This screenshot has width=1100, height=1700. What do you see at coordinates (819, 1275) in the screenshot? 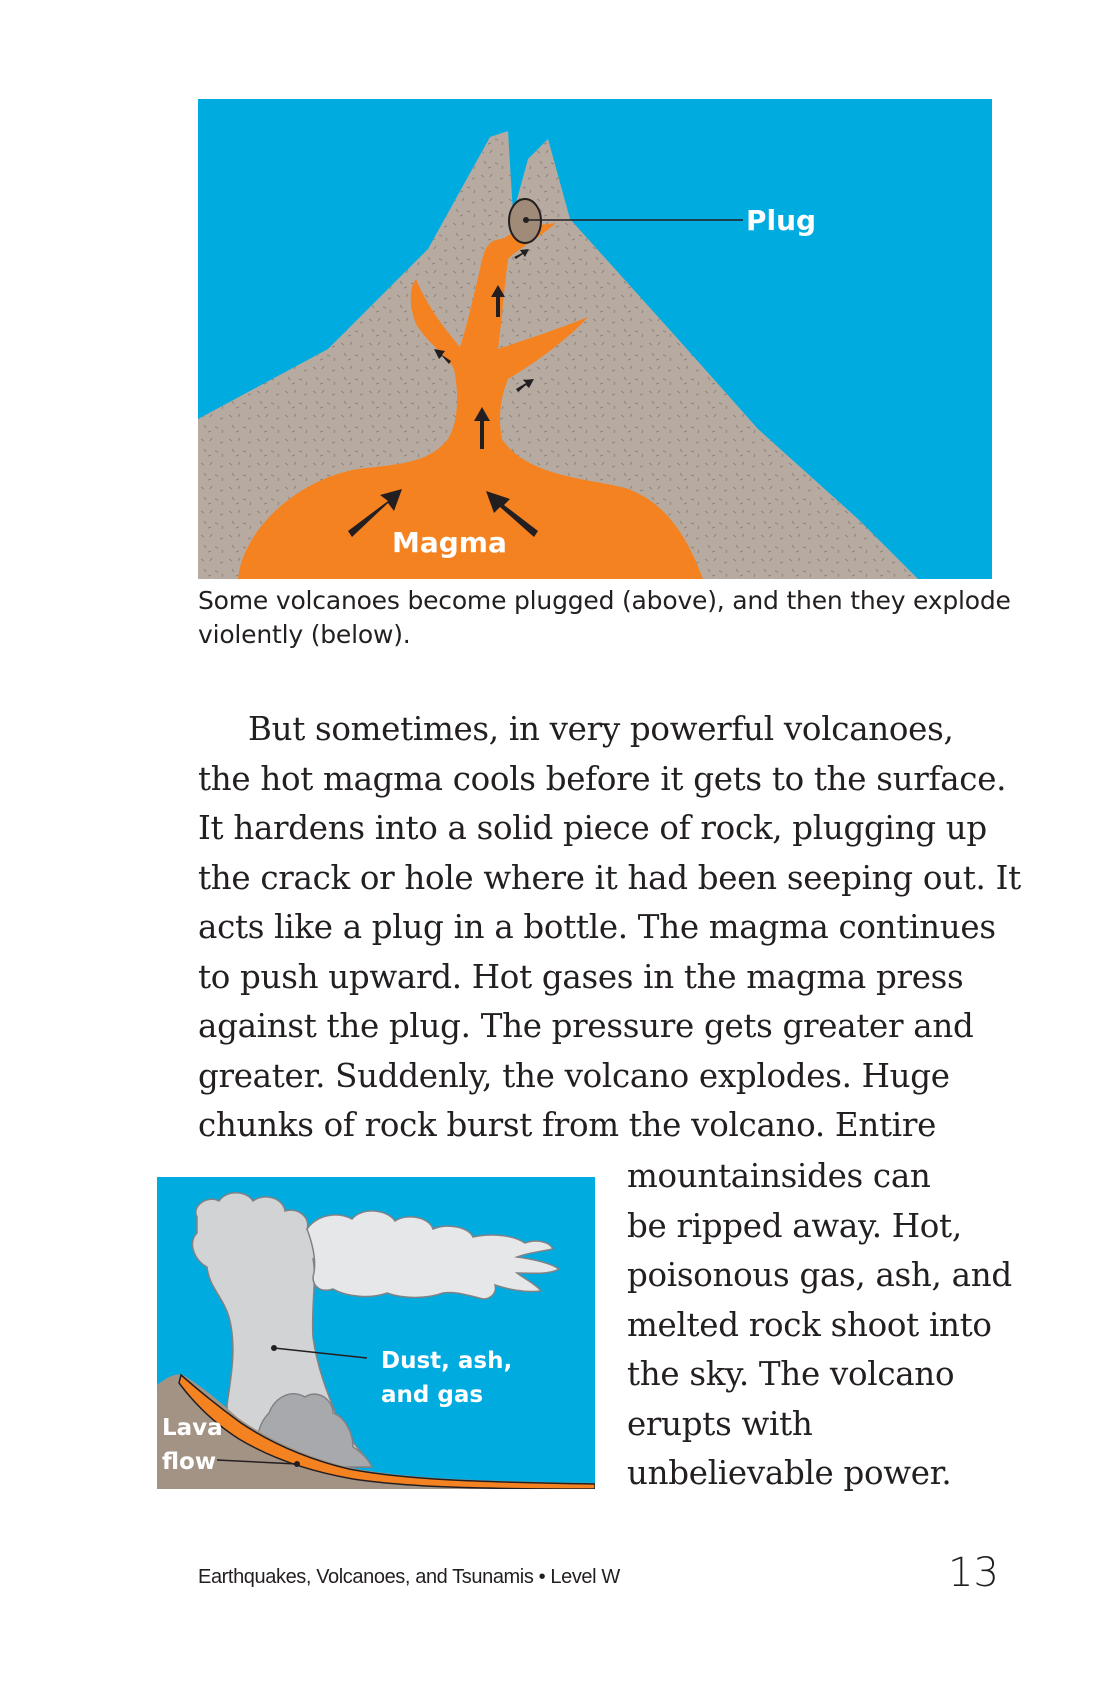
I see `wrap-line: poisonous gas, ash, and` at bounding box center [819, 1275].